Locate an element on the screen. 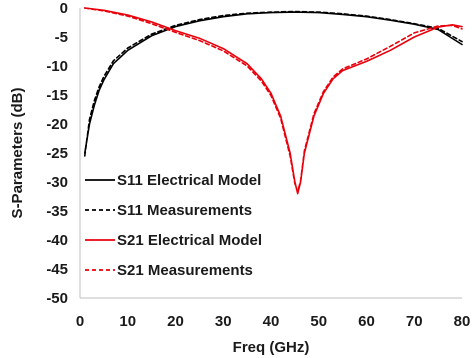 The image size is (473, 358). x-tick-label: 0 is located at coordinates (80, 321).